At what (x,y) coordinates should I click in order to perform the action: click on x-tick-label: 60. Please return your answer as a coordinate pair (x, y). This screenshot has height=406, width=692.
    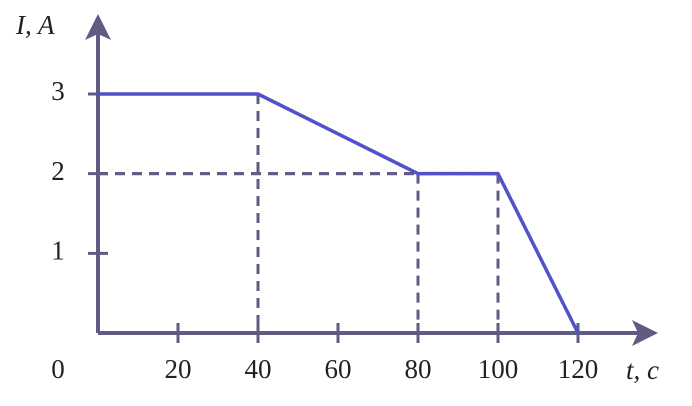
    Looking at the image, I should click on (338, 369).